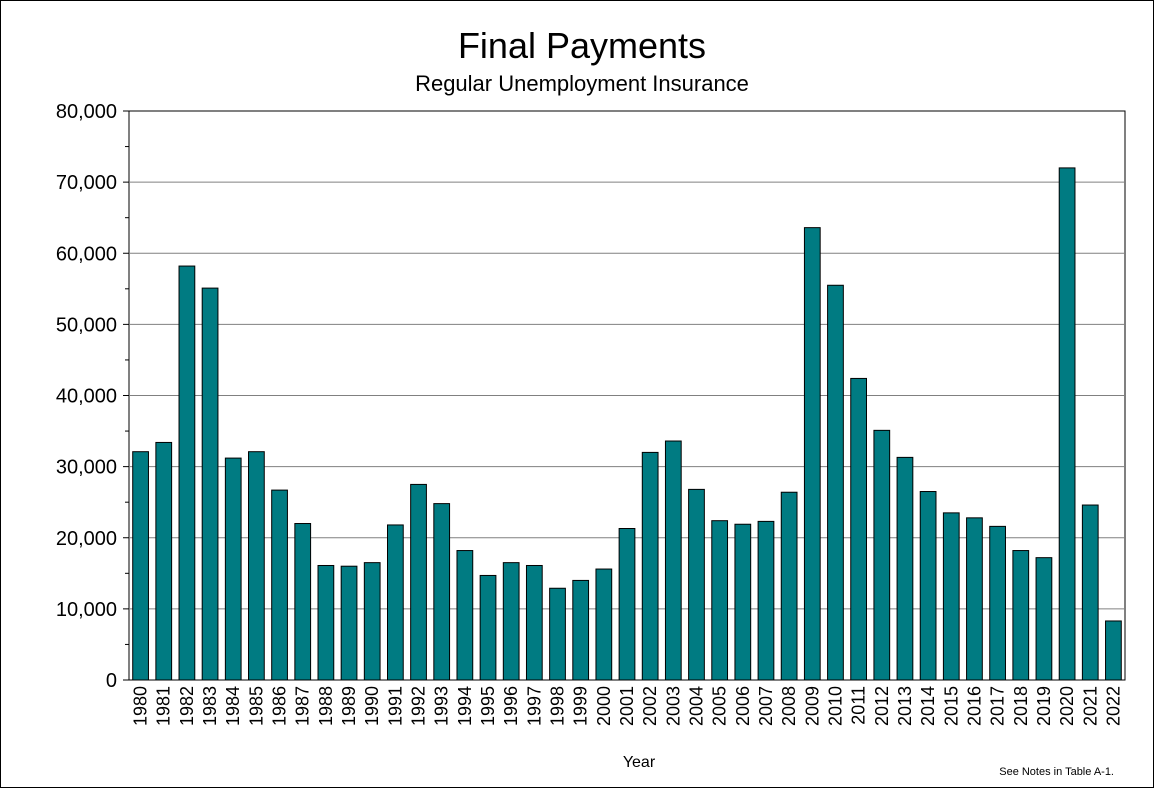 The height and width of the screenshot is (788, 1154). What do you see at coordinates (1090, 706) in the screenshot?
I see `x-tick-label: 2021` at bounding box center [1090, 706].